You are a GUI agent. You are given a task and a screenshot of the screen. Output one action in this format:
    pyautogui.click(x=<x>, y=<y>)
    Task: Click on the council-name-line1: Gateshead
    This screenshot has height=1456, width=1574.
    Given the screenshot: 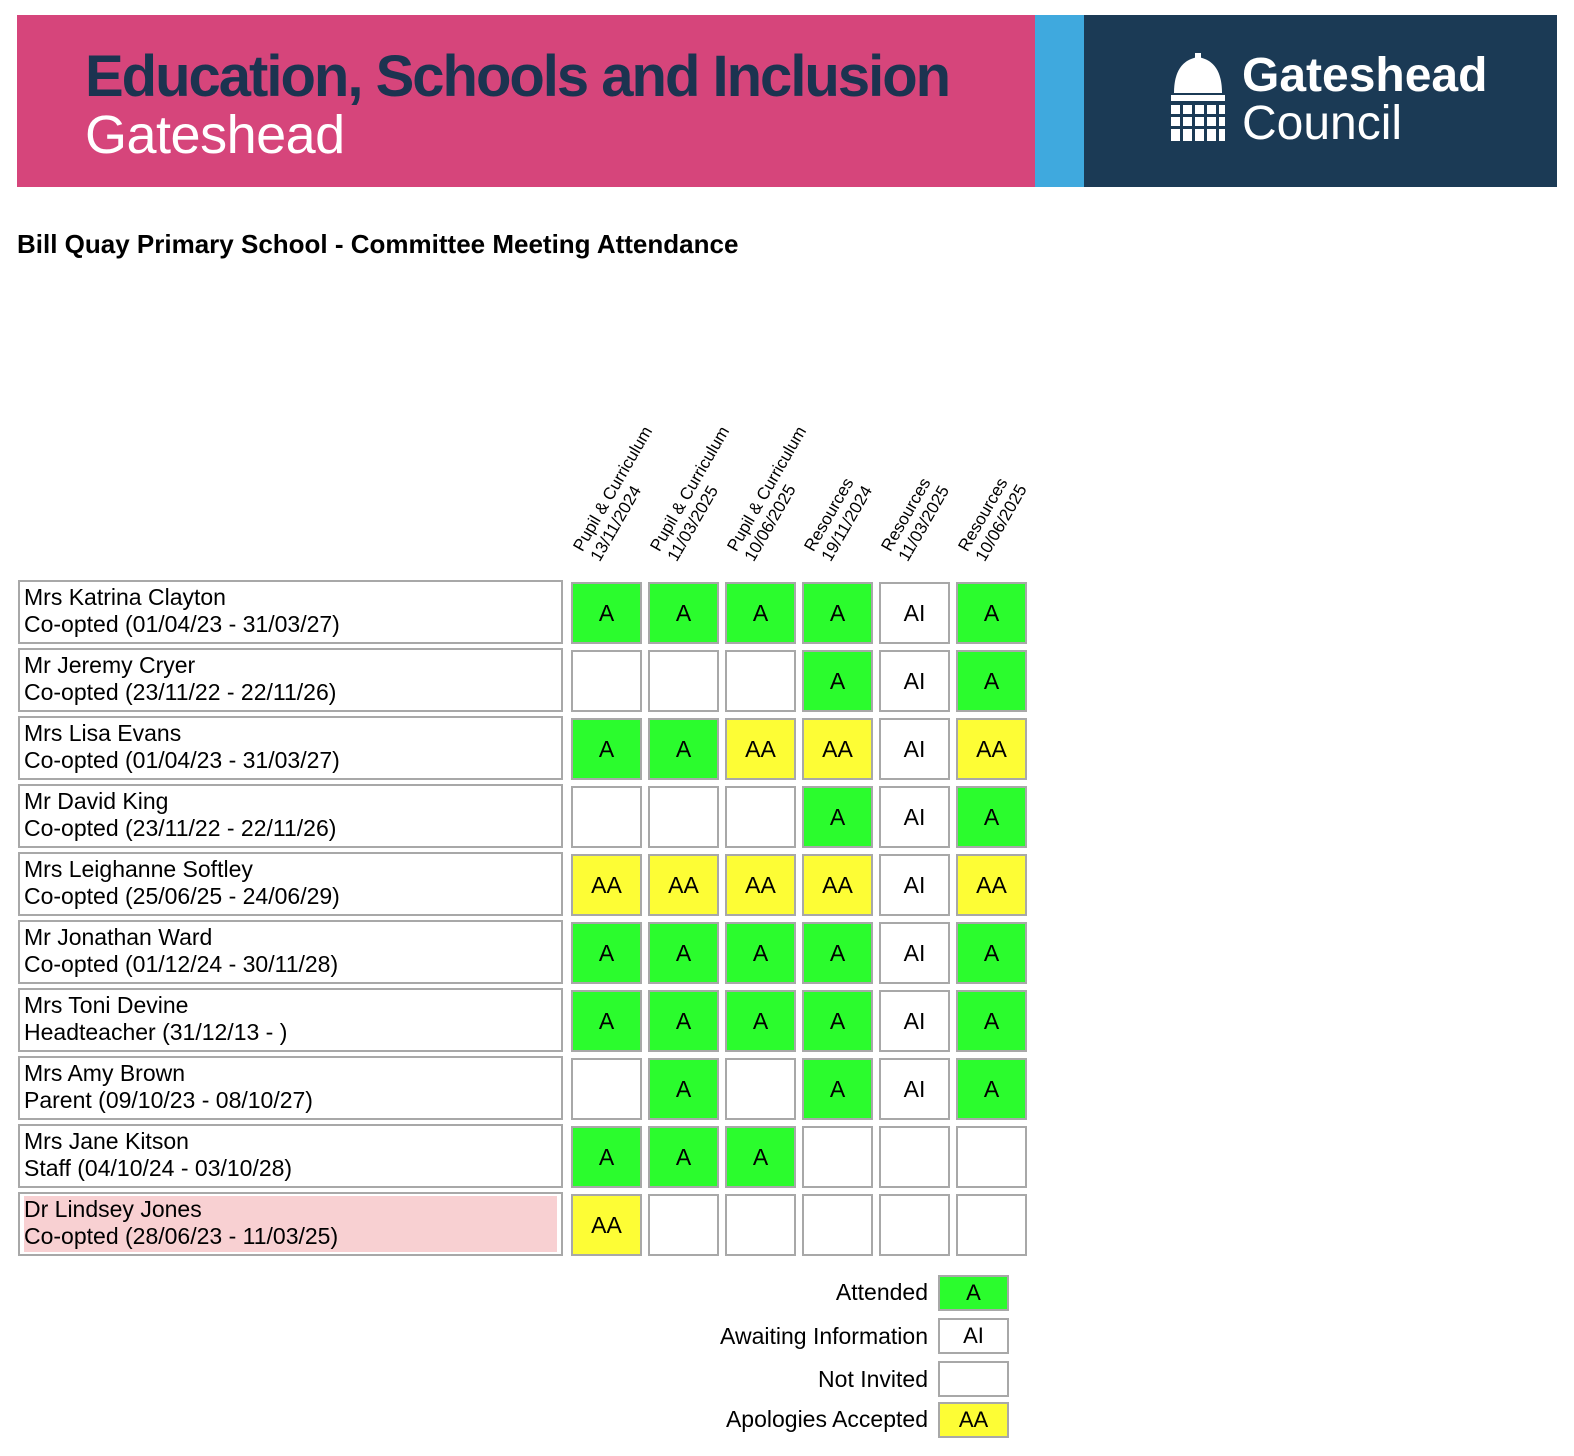 What is the action you would take?
    pyautogui.click(x=1365, y=75)
    